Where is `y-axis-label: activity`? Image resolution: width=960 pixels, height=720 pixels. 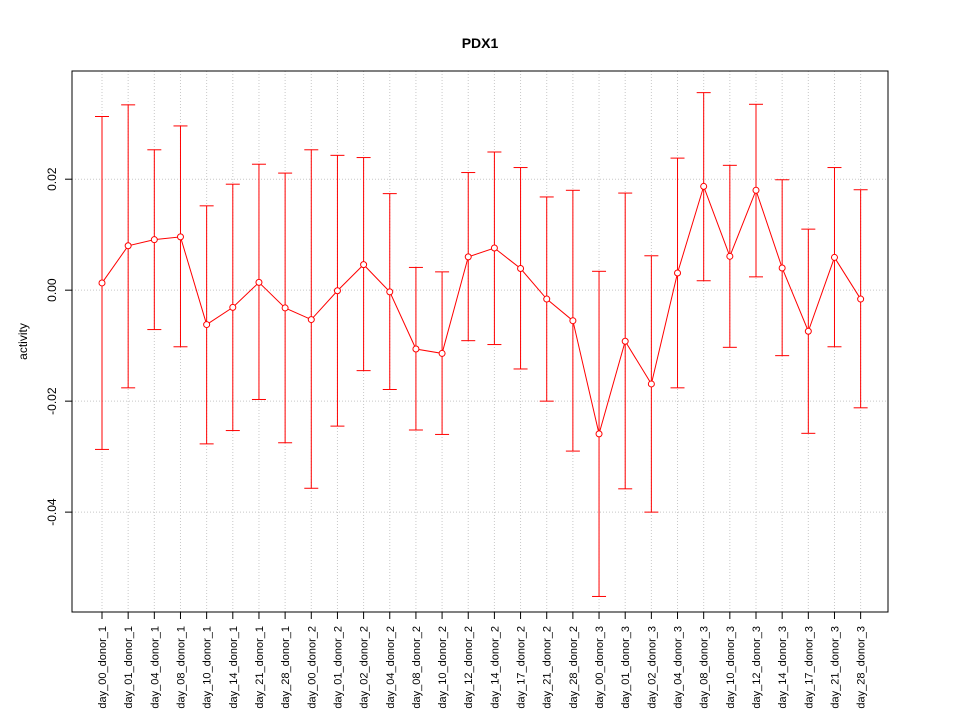 y-axis-label: activity is located at coordinates (23, 341).